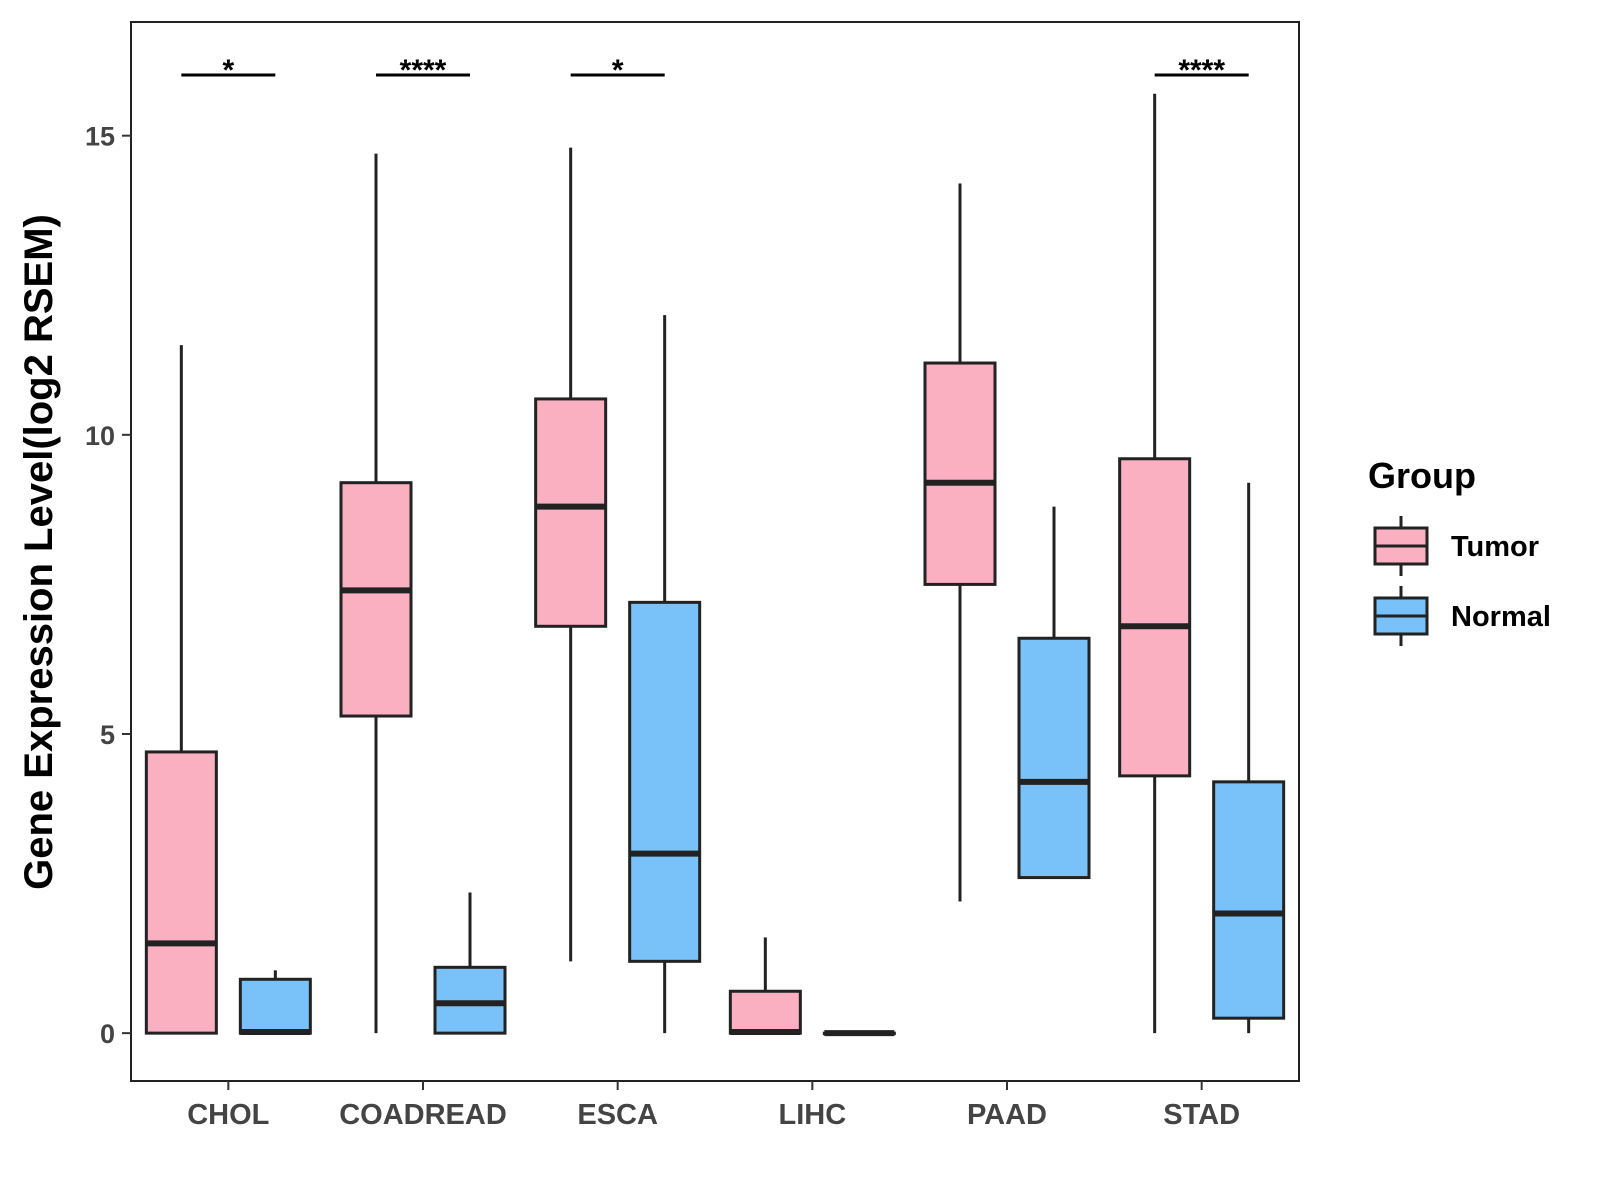 The width and height of the screenshot is (1600, 1200). Describe the element at coordinates (765, 986) in the screenshot. I see `box-tumor-lihc` at that location.